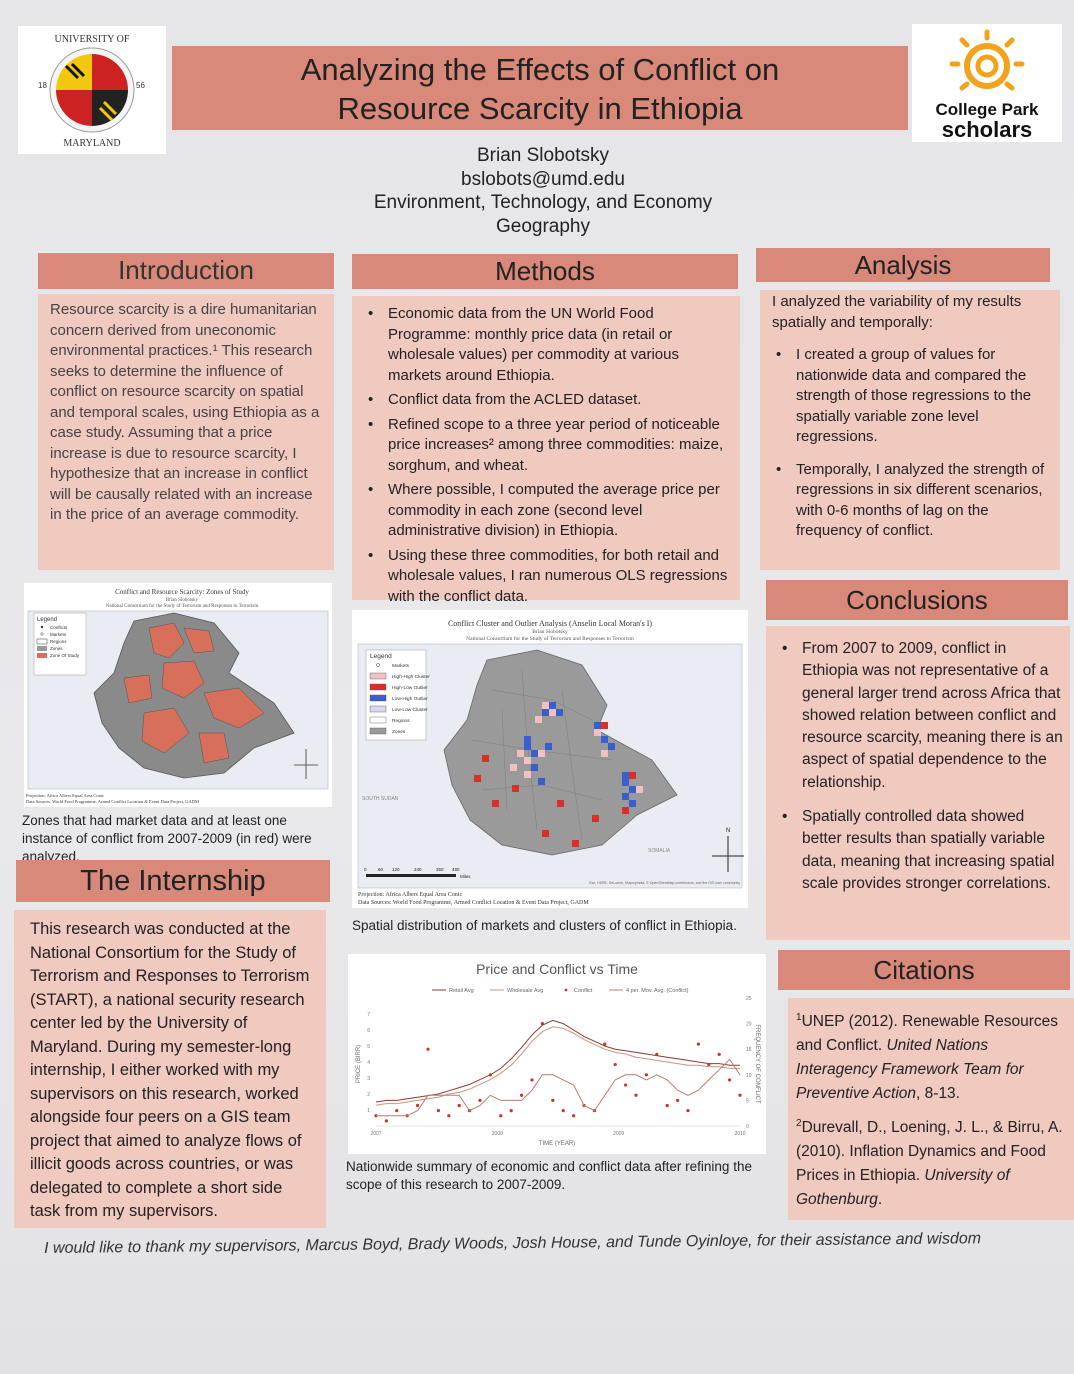 The image size is (1074, 1374). Describe the element at coordinates (917, 600) in the screenshot. I see `conclusions-header: Conclusions` at that location.